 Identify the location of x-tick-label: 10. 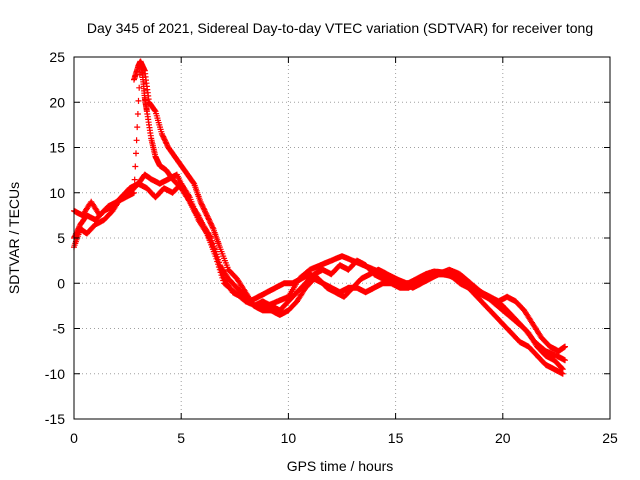
(289, 438).